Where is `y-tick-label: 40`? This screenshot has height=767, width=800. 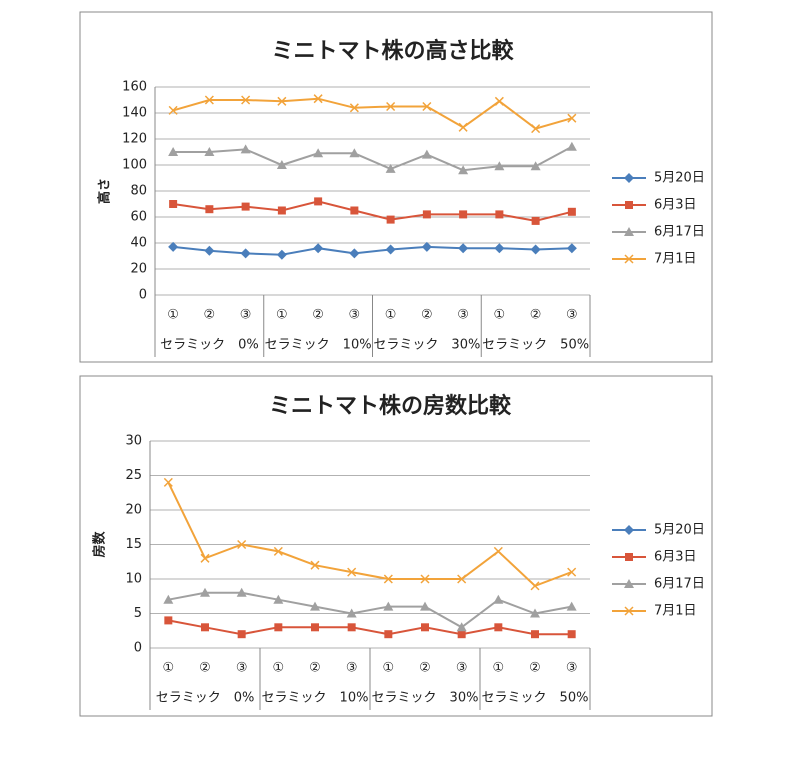
y-tick-label: 40 is located at coordinates (138, 243).